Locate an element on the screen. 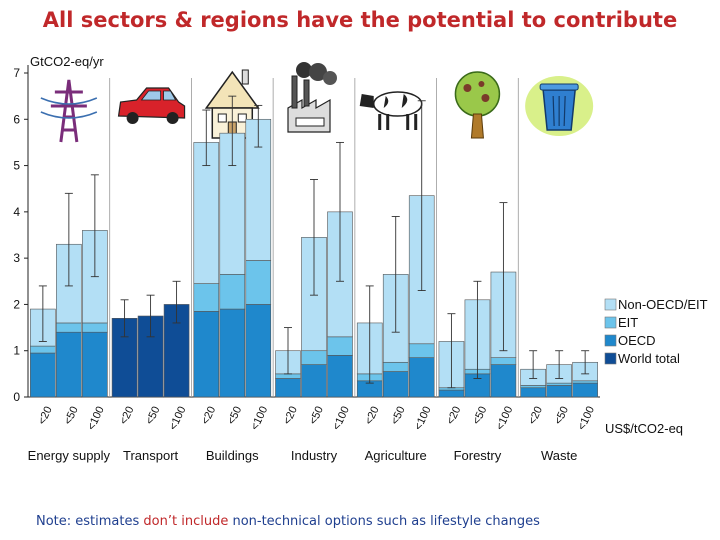  cost-label-transport-0: <20 is located at coordinates (127, 416).